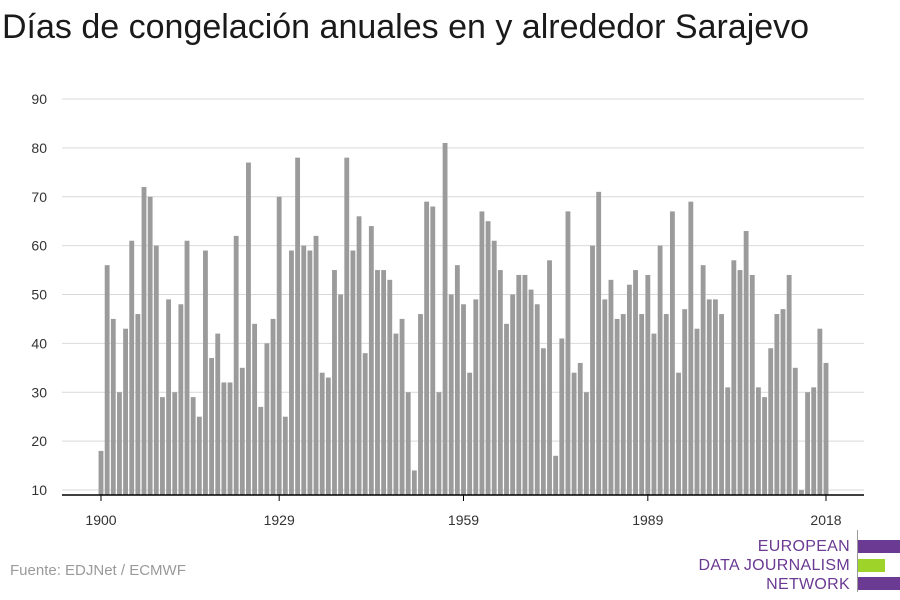 The image size is (900, 600). What do you see at coordinates (212, 426) in the screenshot?
I see `bar-1918` at bounding box center [212, 426].